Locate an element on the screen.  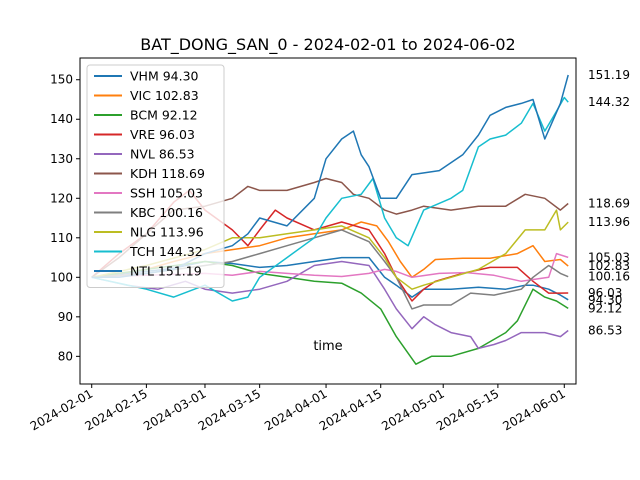
y-tick-label: 110 is located at coordinates (61, 238).